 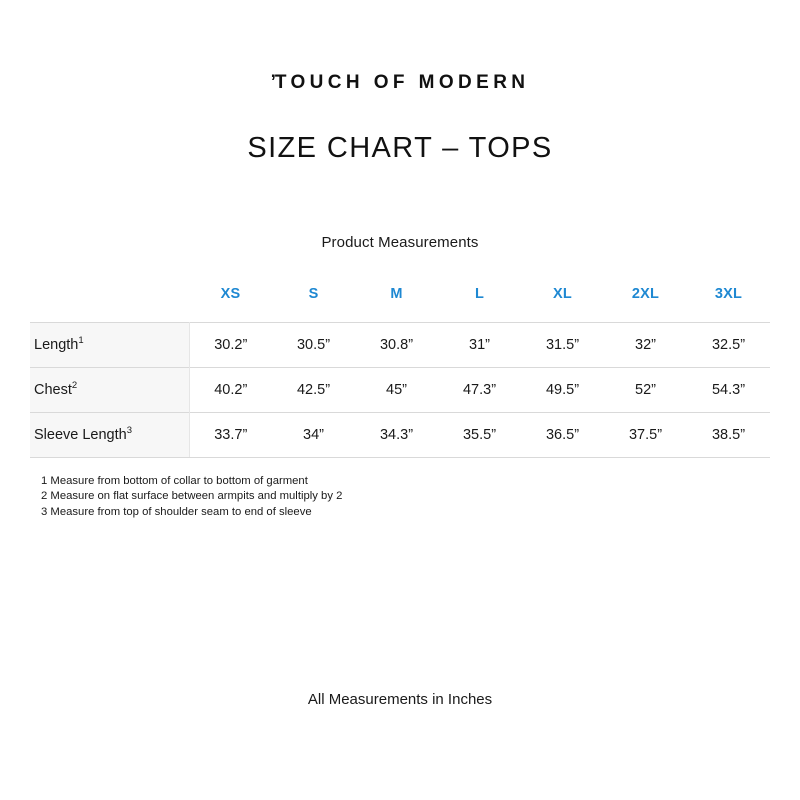 I want to click on page-title-container: SIZE CHART – TOPS, so click(x=400, y=149).